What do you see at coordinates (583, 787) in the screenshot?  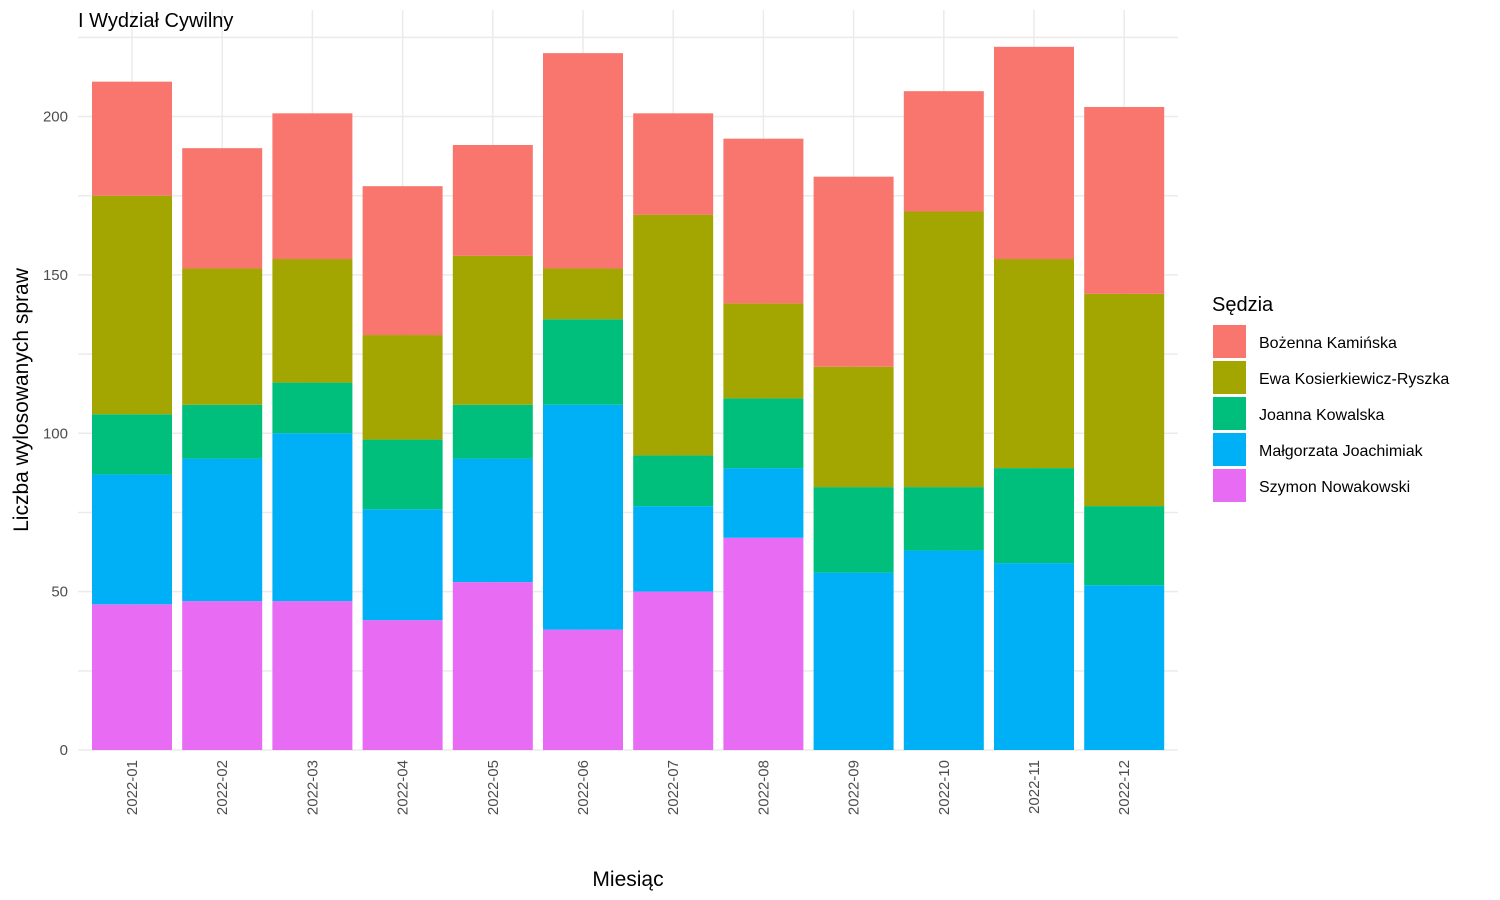 I see `x-tick-label: 2022-06` at bounding box center [583, 787].